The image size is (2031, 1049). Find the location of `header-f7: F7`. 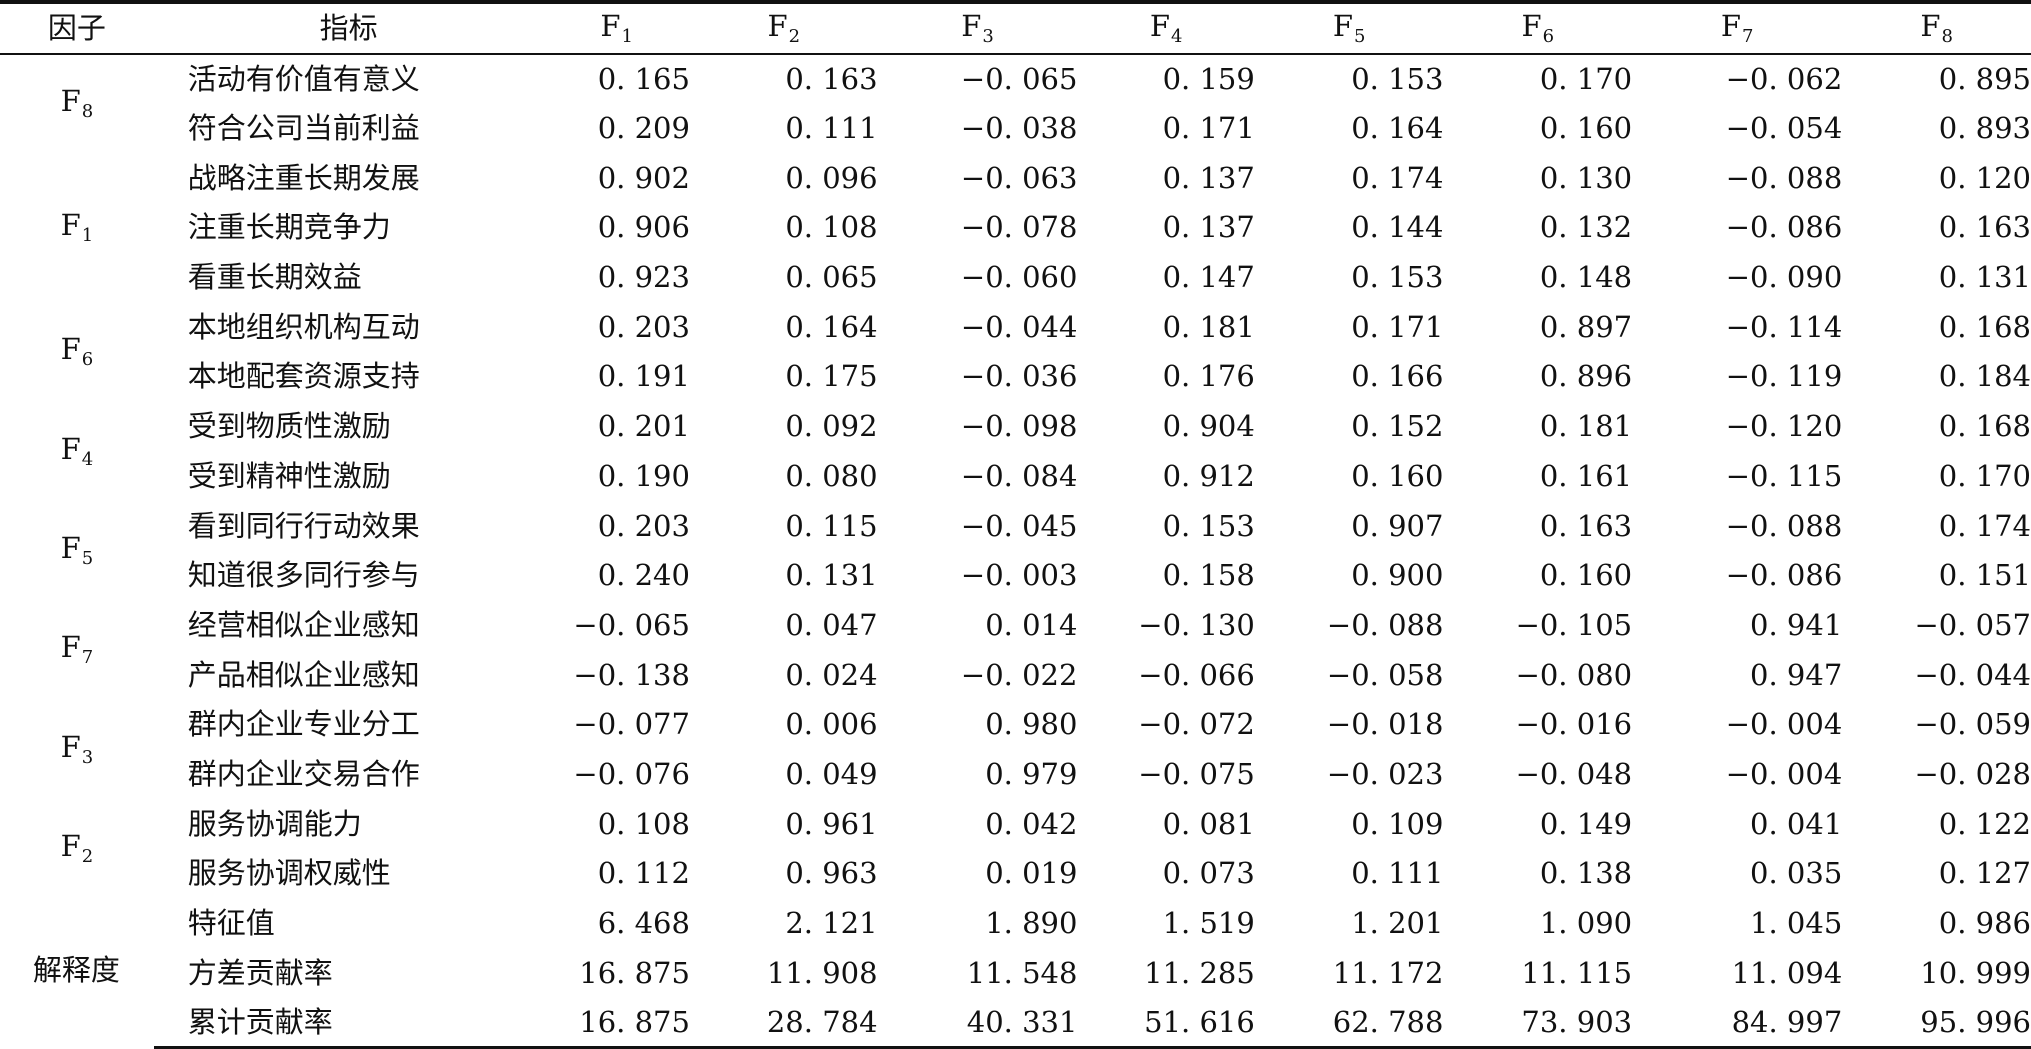

header-f7: F7 is located at coordinates (1737, 27).